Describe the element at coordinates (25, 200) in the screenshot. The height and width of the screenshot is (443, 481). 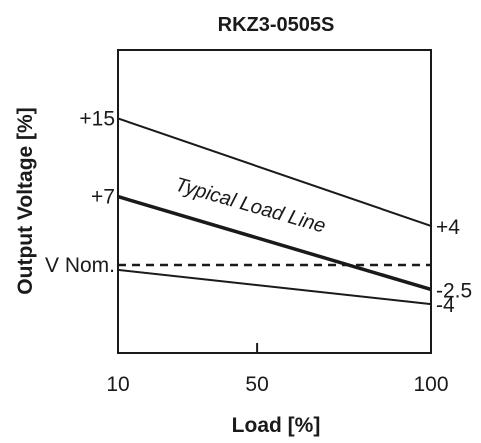
I see `y-axis-label: Output Voltage [%]` at that location.